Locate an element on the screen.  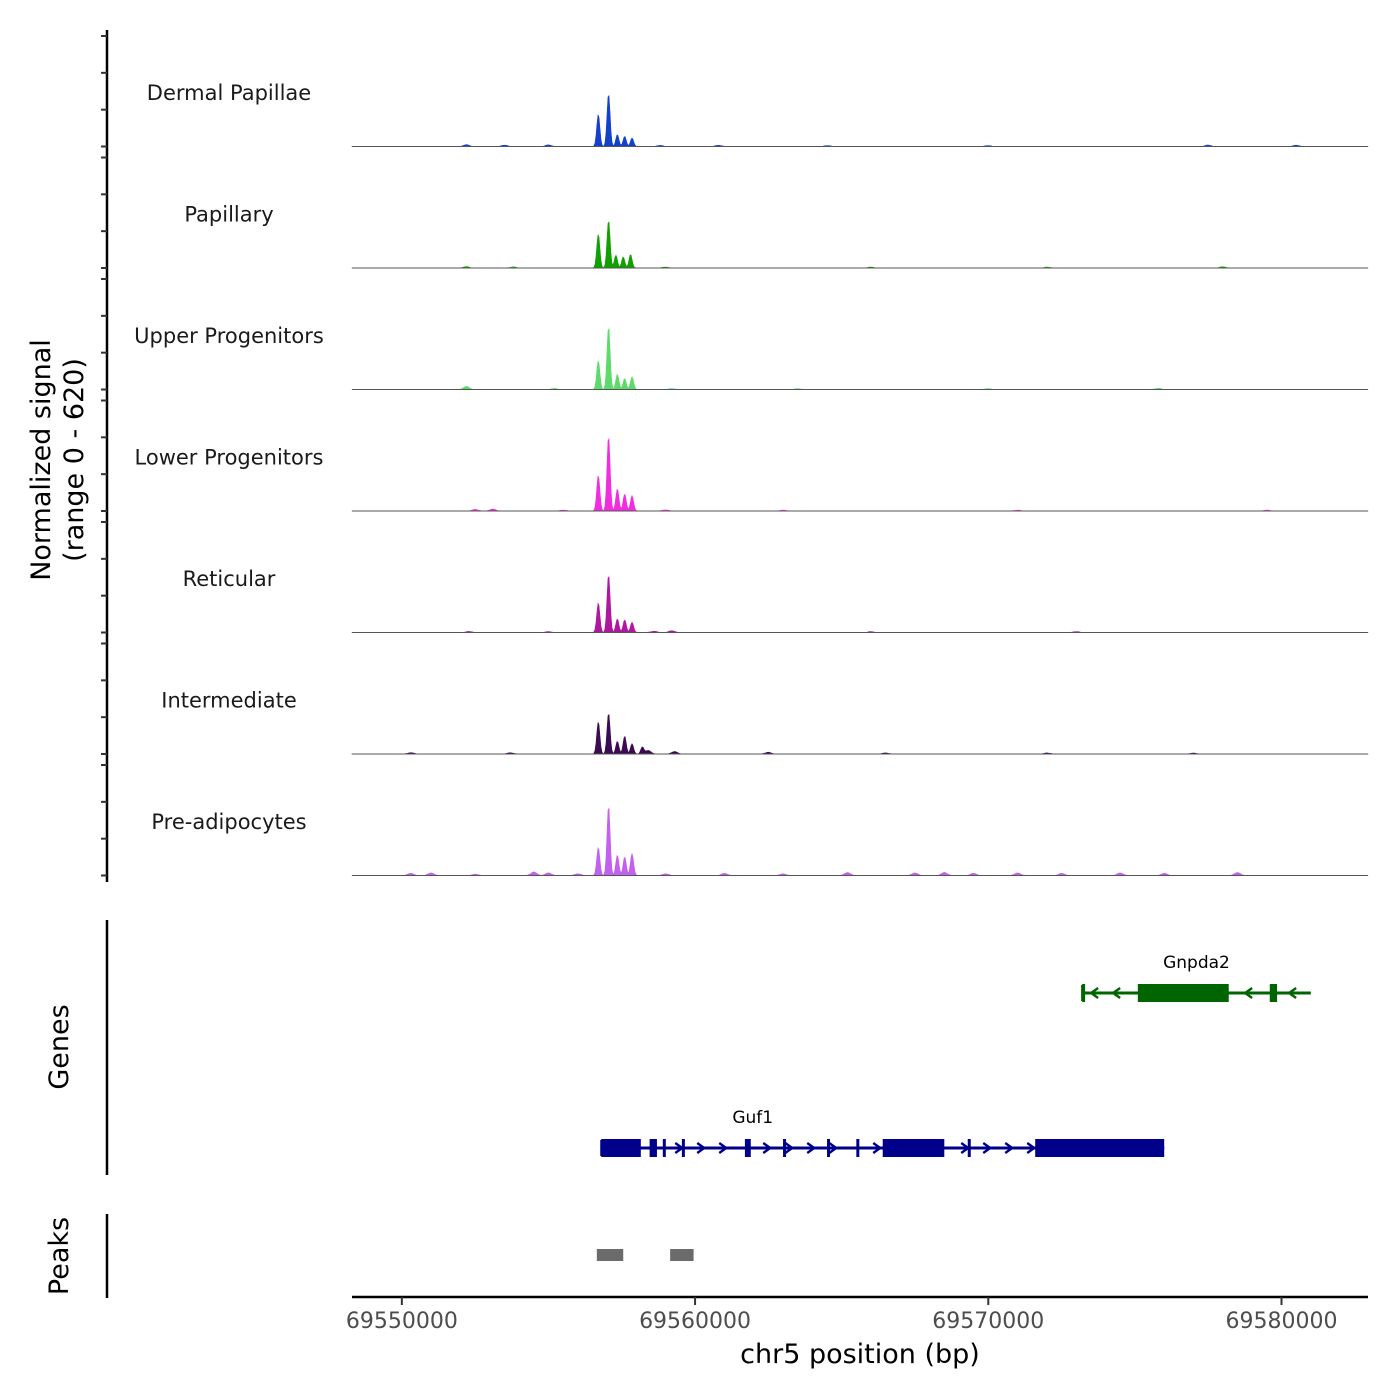
coverage-y-ticks is located at coordinates (104, 456).